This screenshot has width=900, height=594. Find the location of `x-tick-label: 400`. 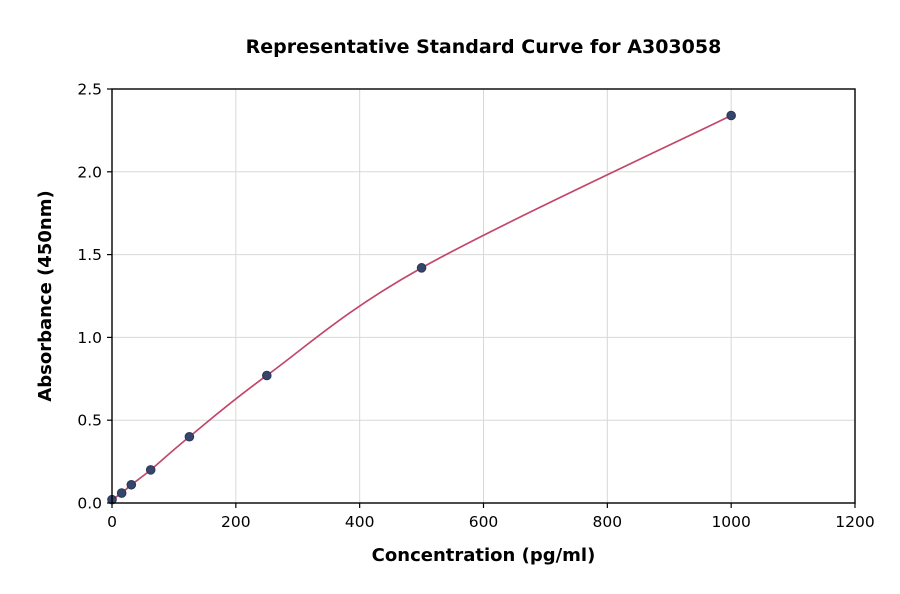

x-tick-label: 400 is located at coordinates (360, 522).